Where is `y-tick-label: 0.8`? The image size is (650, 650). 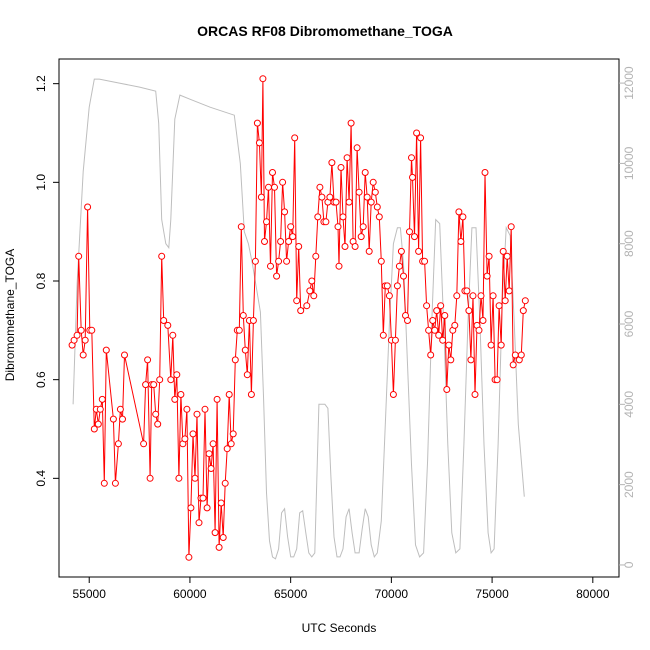
y-tick-label: 0.8 is located at coordinates (41, 280).